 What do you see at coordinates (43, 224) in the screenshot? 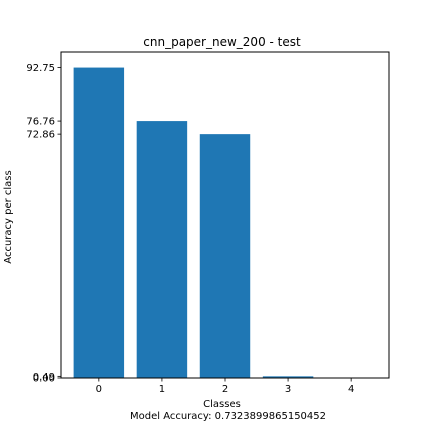
I see `y-ticks-group: 0.000.49 72.86 76.76 92.75` at bounding box center [43, 224].